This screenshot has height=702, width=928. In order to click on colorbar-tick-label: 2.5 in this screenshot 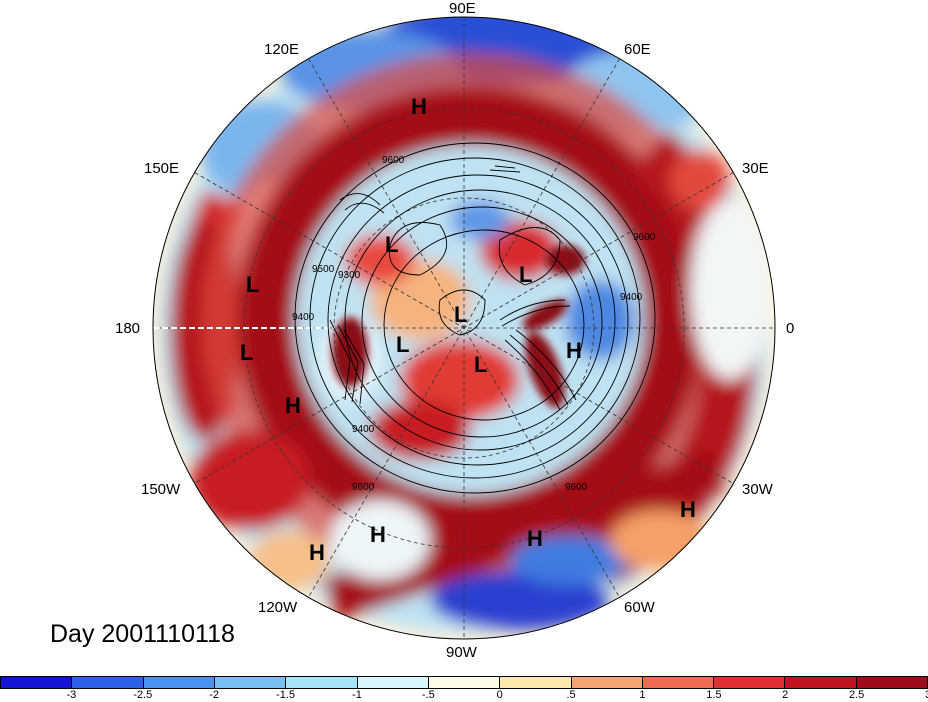, I will do `click(856, 695)`.